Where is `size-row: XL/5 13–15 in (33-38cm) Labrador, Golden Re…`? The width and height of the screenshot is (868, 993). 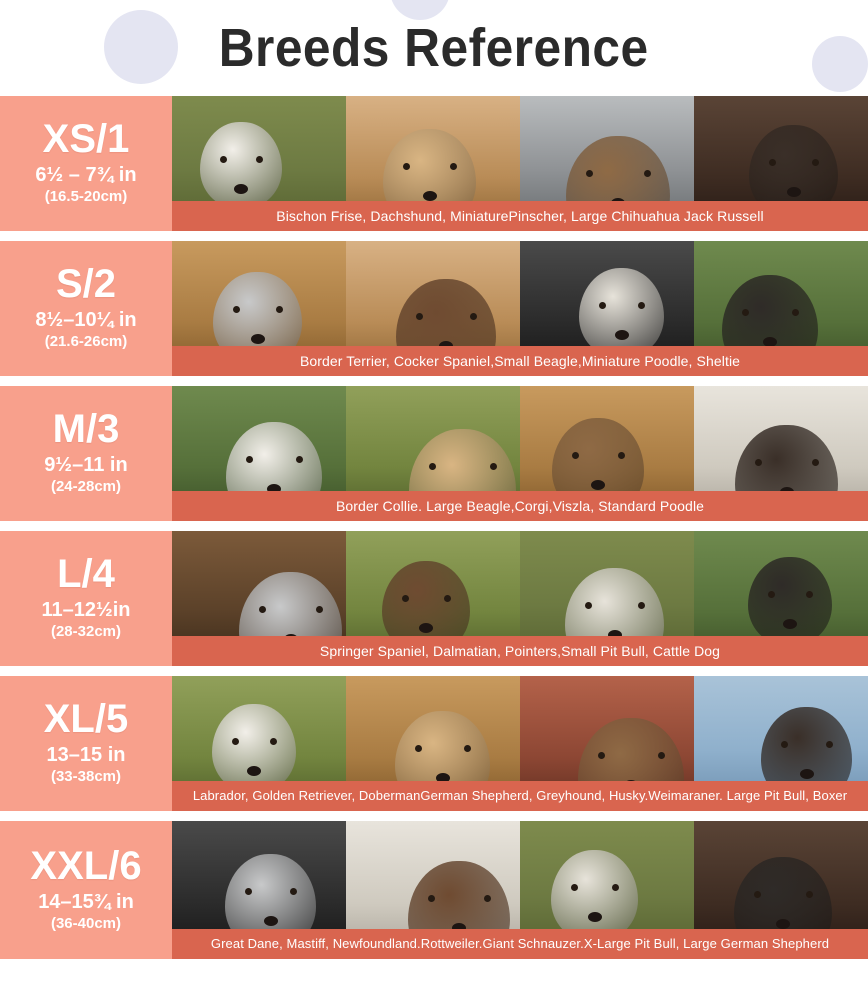
size-row: XL/5 13–15 in (33-38cm) Labrador, Golden Re… is located at coordinates (434, 743).